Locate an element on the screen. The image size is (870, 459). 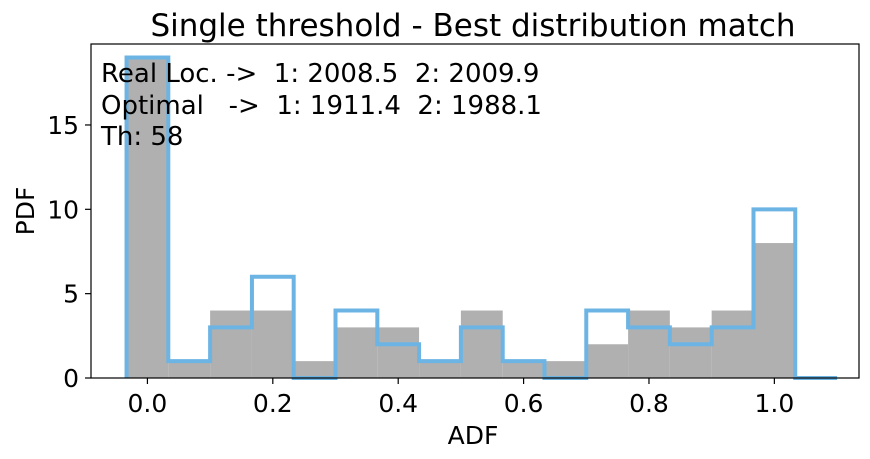
y-tick-label: 0 is located at coordinates (71, 378).